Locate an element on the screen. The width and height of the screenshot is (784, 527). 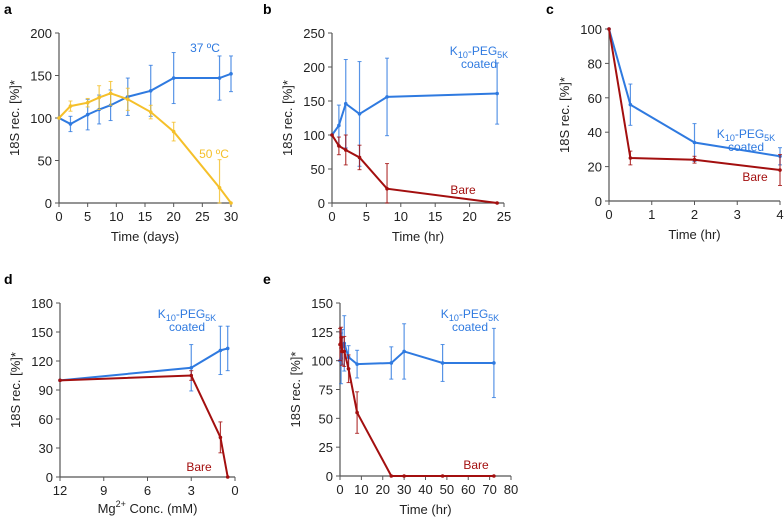
y-tick-label: 40 is located at coordinates (595, 132).